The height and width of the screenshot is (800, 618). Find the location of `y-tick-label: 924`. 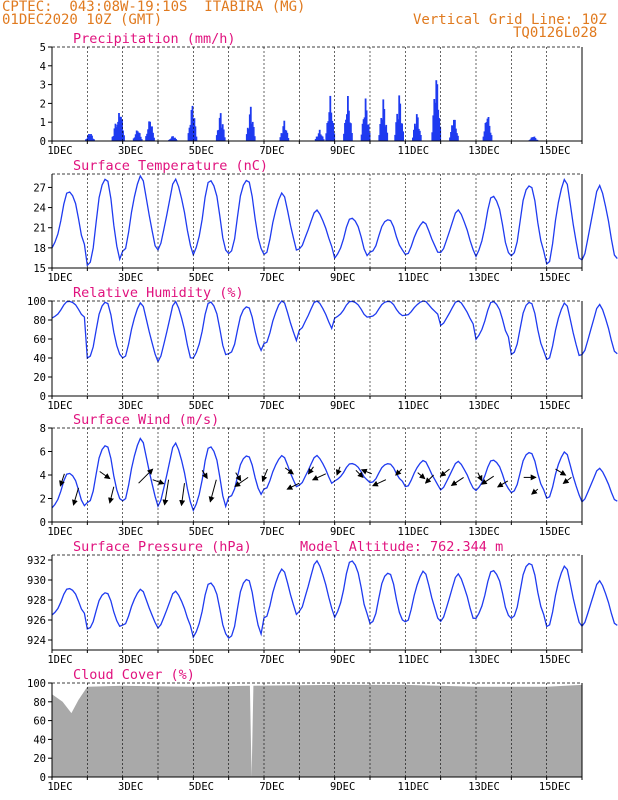

y-tick-label: 924 is located at coordinates (36, 641).